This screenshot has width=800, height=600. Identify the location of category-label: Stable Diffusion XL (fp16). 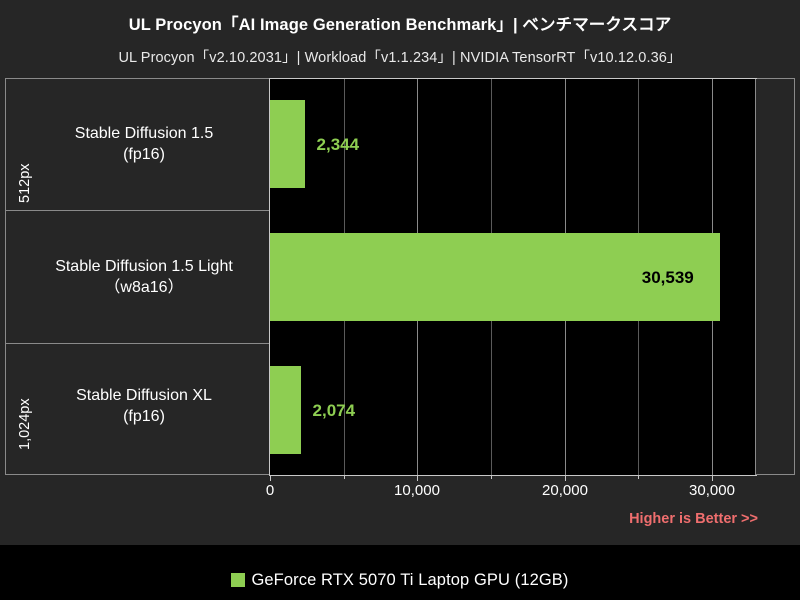
(144, 406).